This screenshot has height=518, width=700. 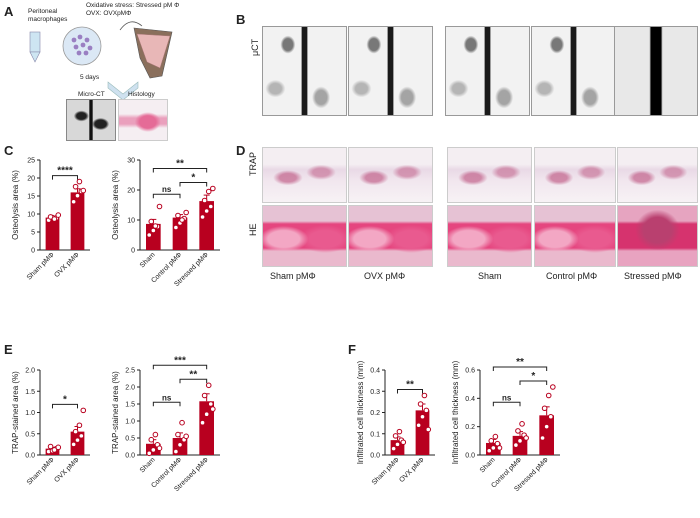 What do you see at coordinates (657, 175) in the screenshot?
I see `trap-image-stressed-pm` at bounding box center [657, 175].